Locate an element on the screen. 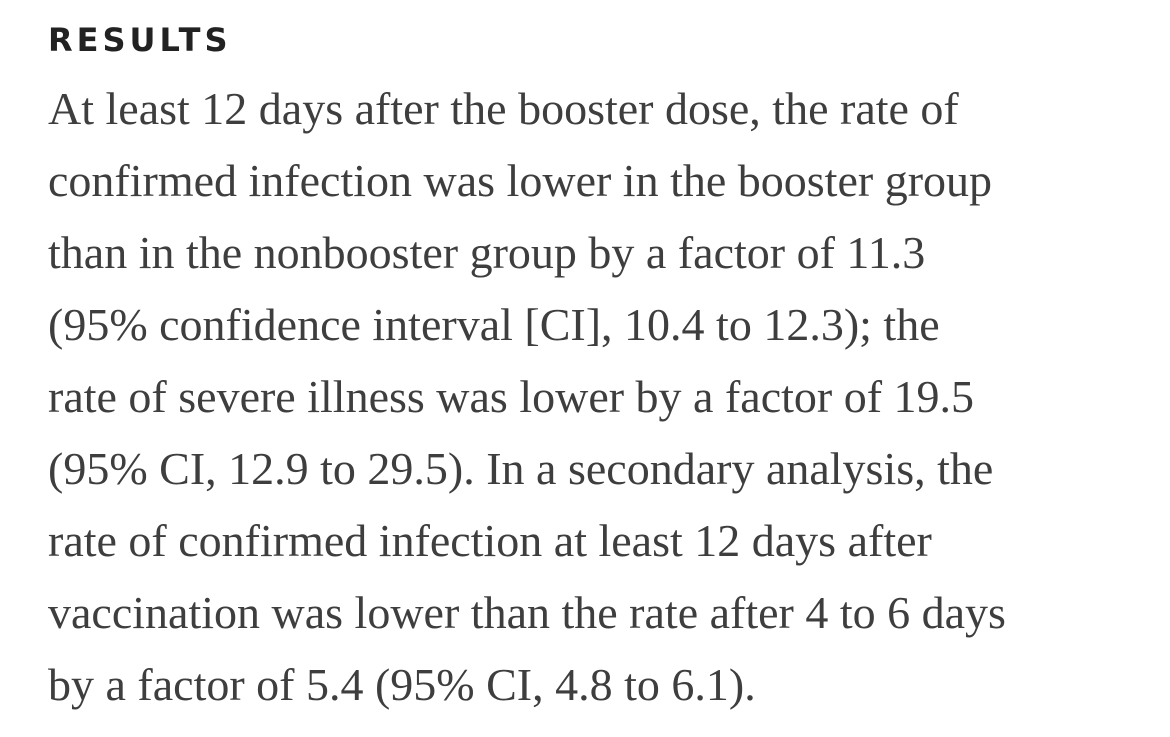 This screenshot has width=1170, height=737. paragraph-line: by a factor of 5.4 (95% CI, 4.8 to 6.1). is located at coordinates (402, 684).